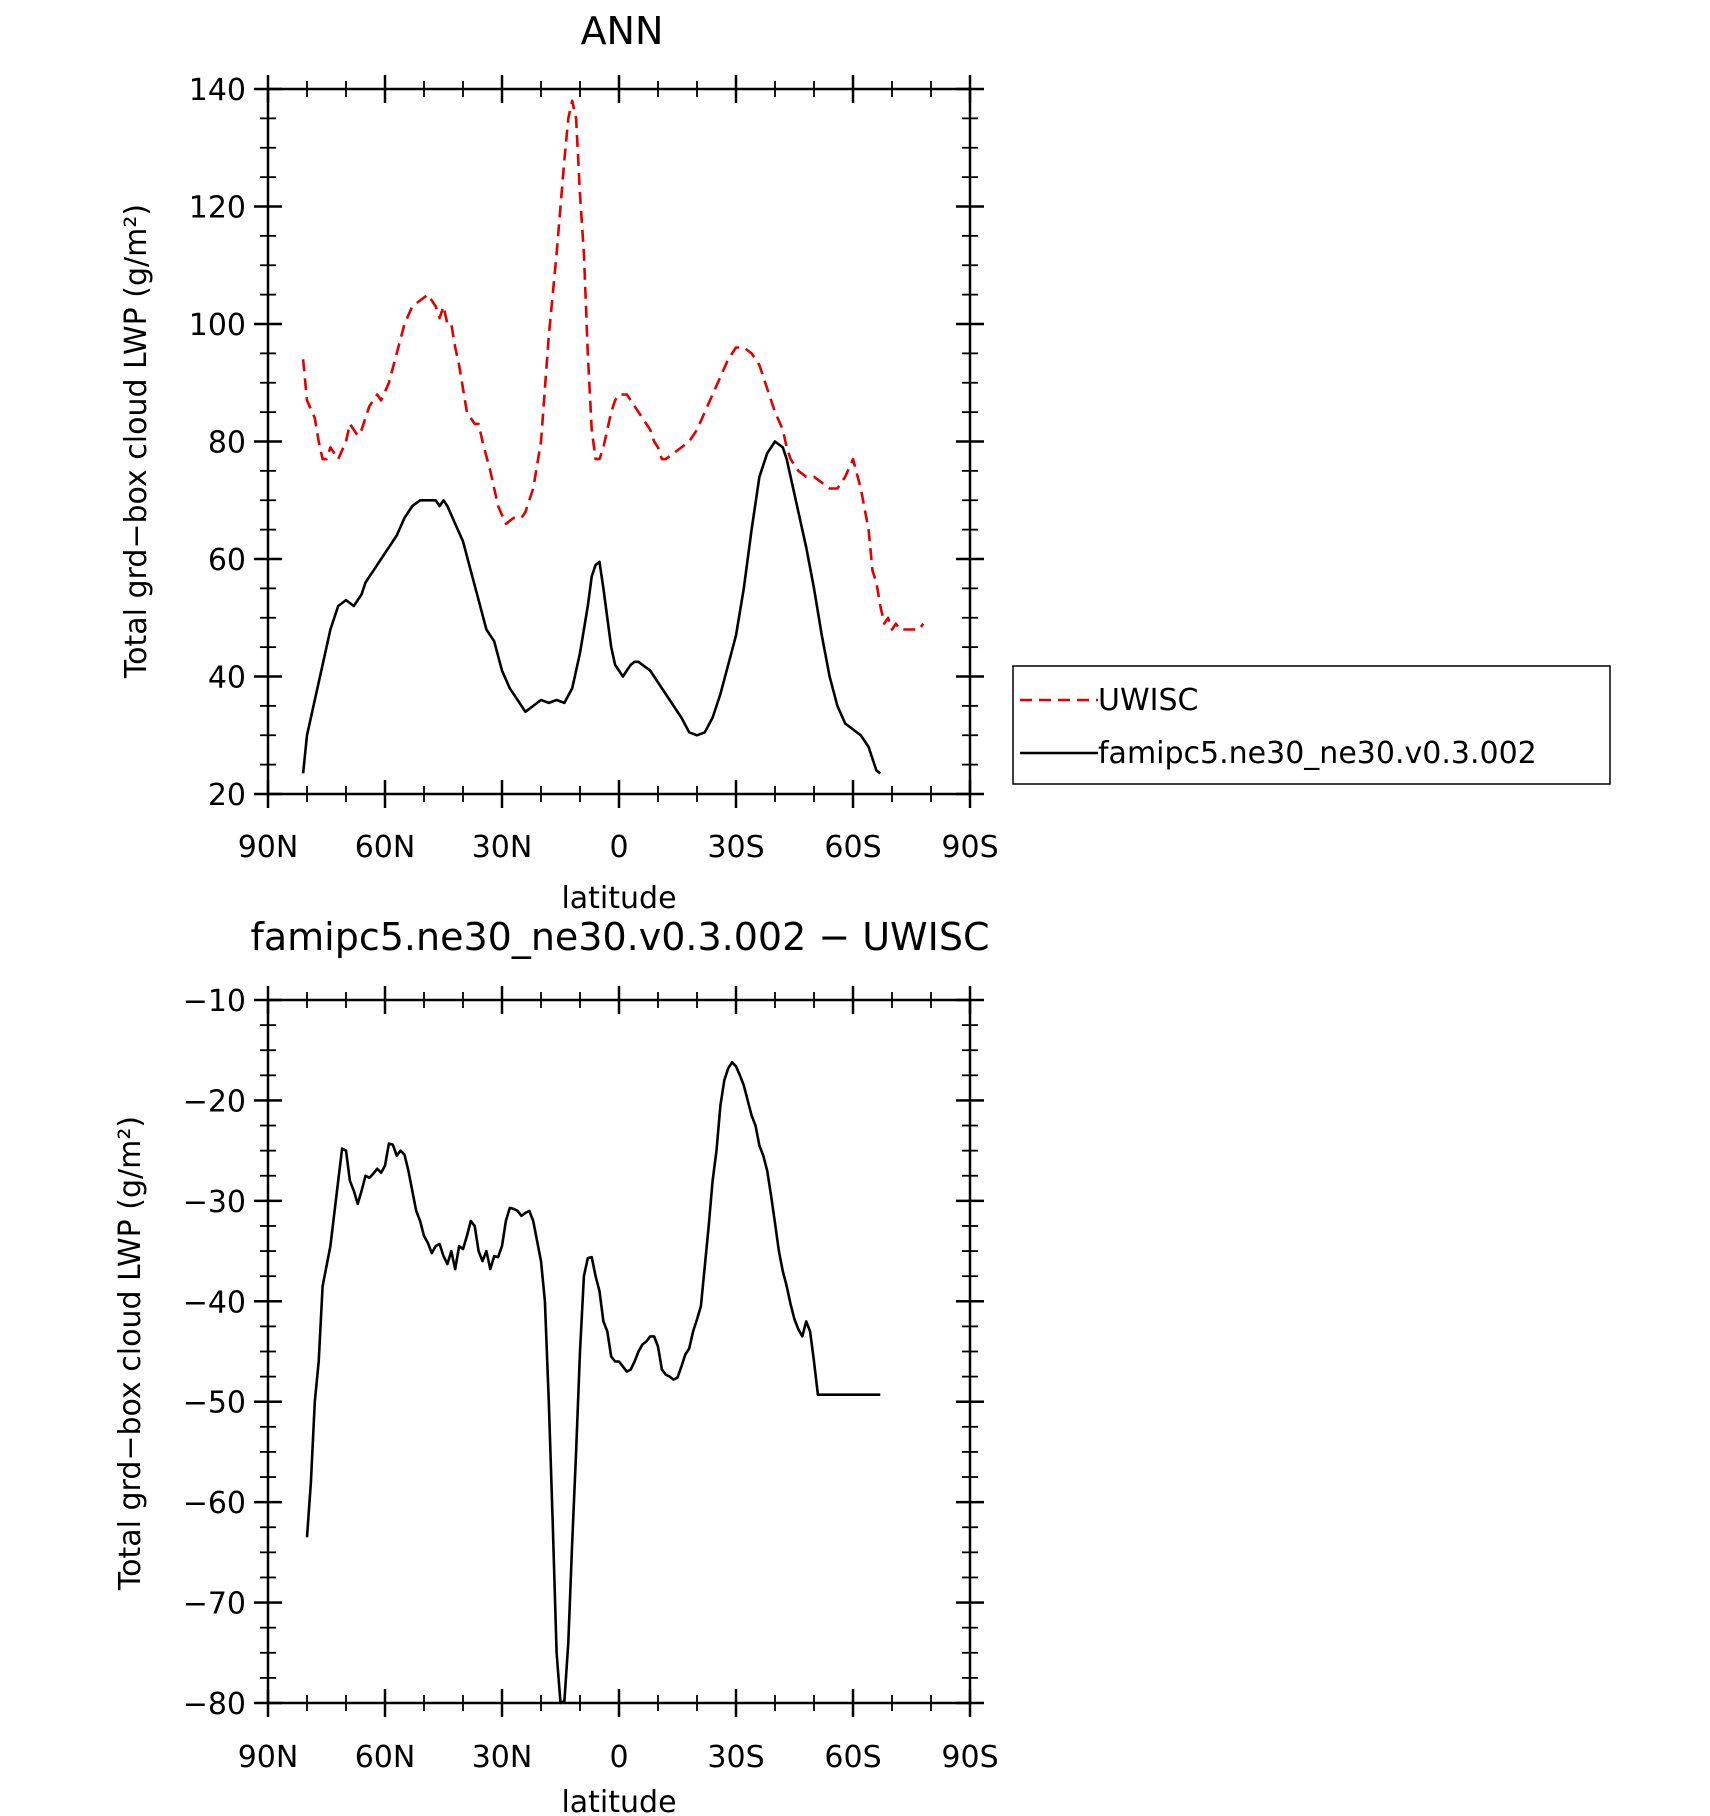  Describe the element at coordinates (217, 325) in the screenshot. I see `y-tick-label: 100` at that location.